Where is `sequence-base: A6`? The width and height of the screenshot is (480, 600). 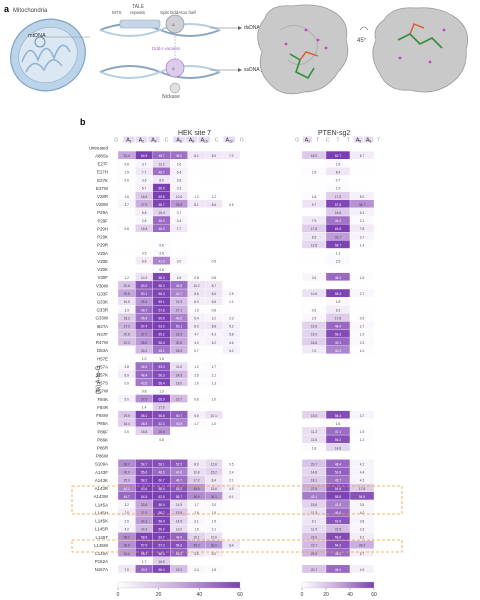 sequence-base: A6 is located at coordinates (178, 141).